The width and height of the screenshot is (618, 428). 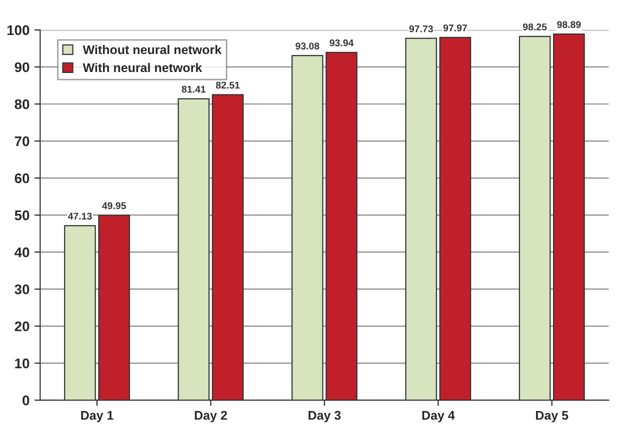 I want to click on x-tick-label: Day 5, so click(x=552, y=416).